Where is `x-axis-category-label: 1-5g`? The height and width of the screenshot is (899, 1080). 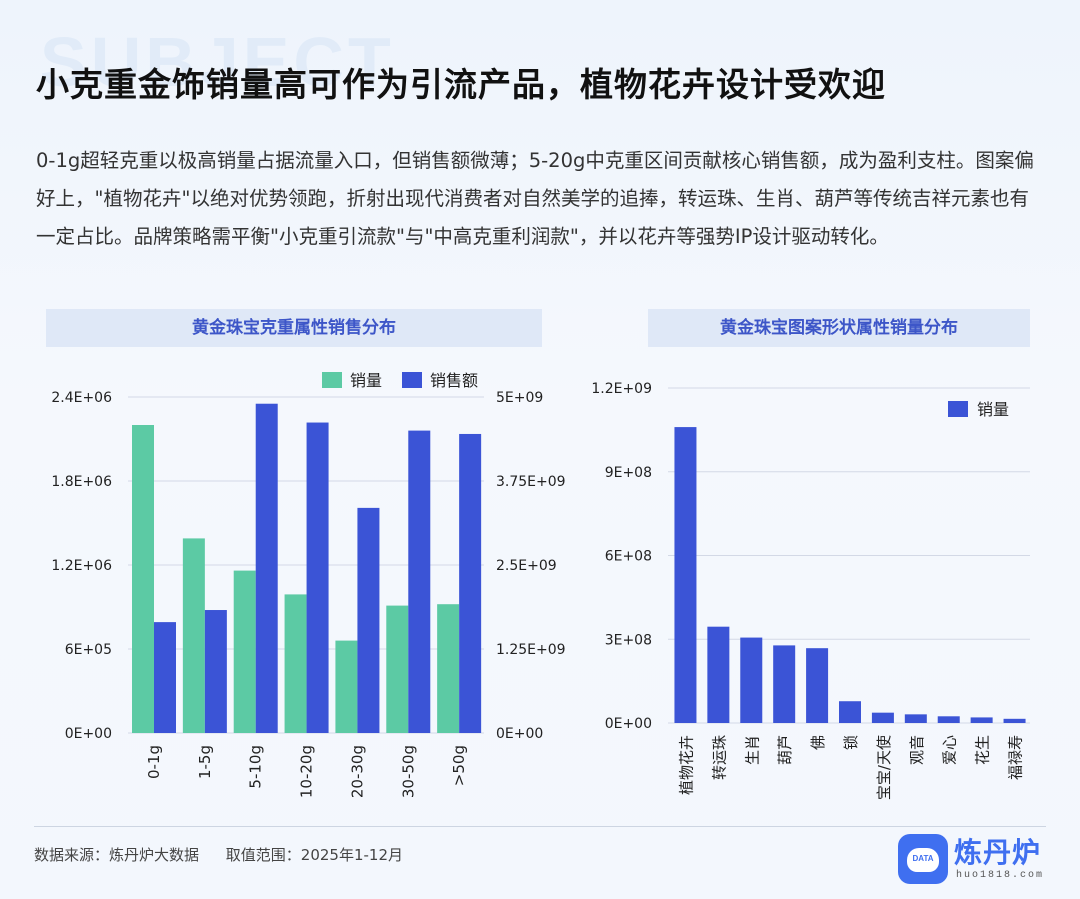
x-axis-category-label: 1-5g is located at coordinates (205, 762).